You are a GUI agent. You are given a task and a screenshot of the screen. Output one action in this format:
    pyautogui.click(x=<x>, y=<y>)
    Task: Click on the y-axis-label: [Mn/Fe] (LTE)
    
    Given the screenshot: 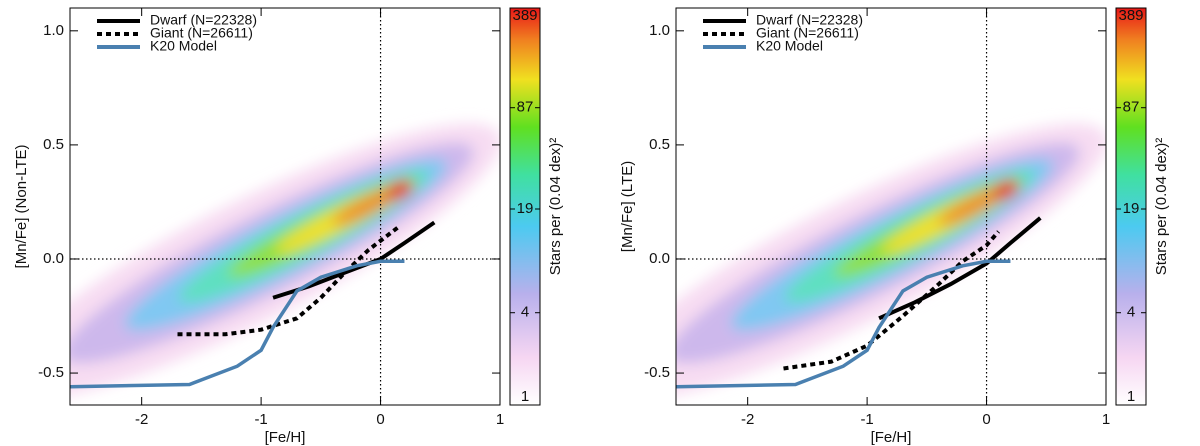 What is the action you would take?
    pyautogui.click(x=627, y=206)
    